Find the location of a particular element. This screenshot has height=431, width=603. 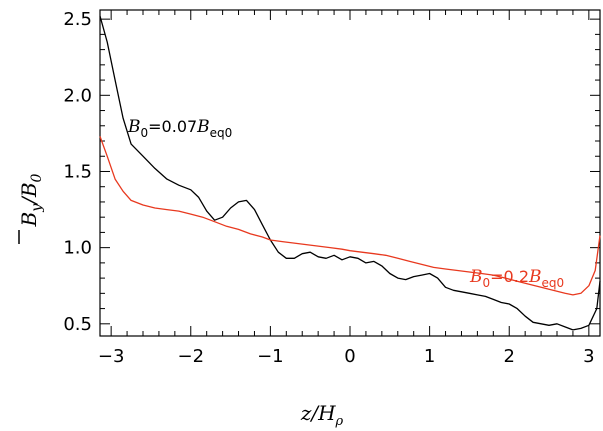

y-axis-label: By/B0 is located at coordinates (31, 208).